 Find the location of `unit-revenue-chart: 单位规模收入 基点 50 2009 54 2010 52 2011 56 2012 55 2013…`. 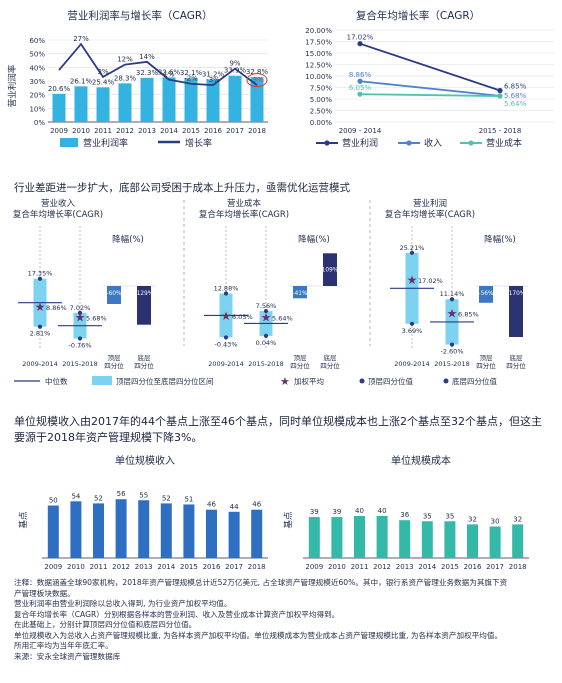

unit-revenue-chart: 单位规模收入 基点 50 2009 54 2010 52 2011 56 2012 55 2013… is located at coordinates (143, 512).